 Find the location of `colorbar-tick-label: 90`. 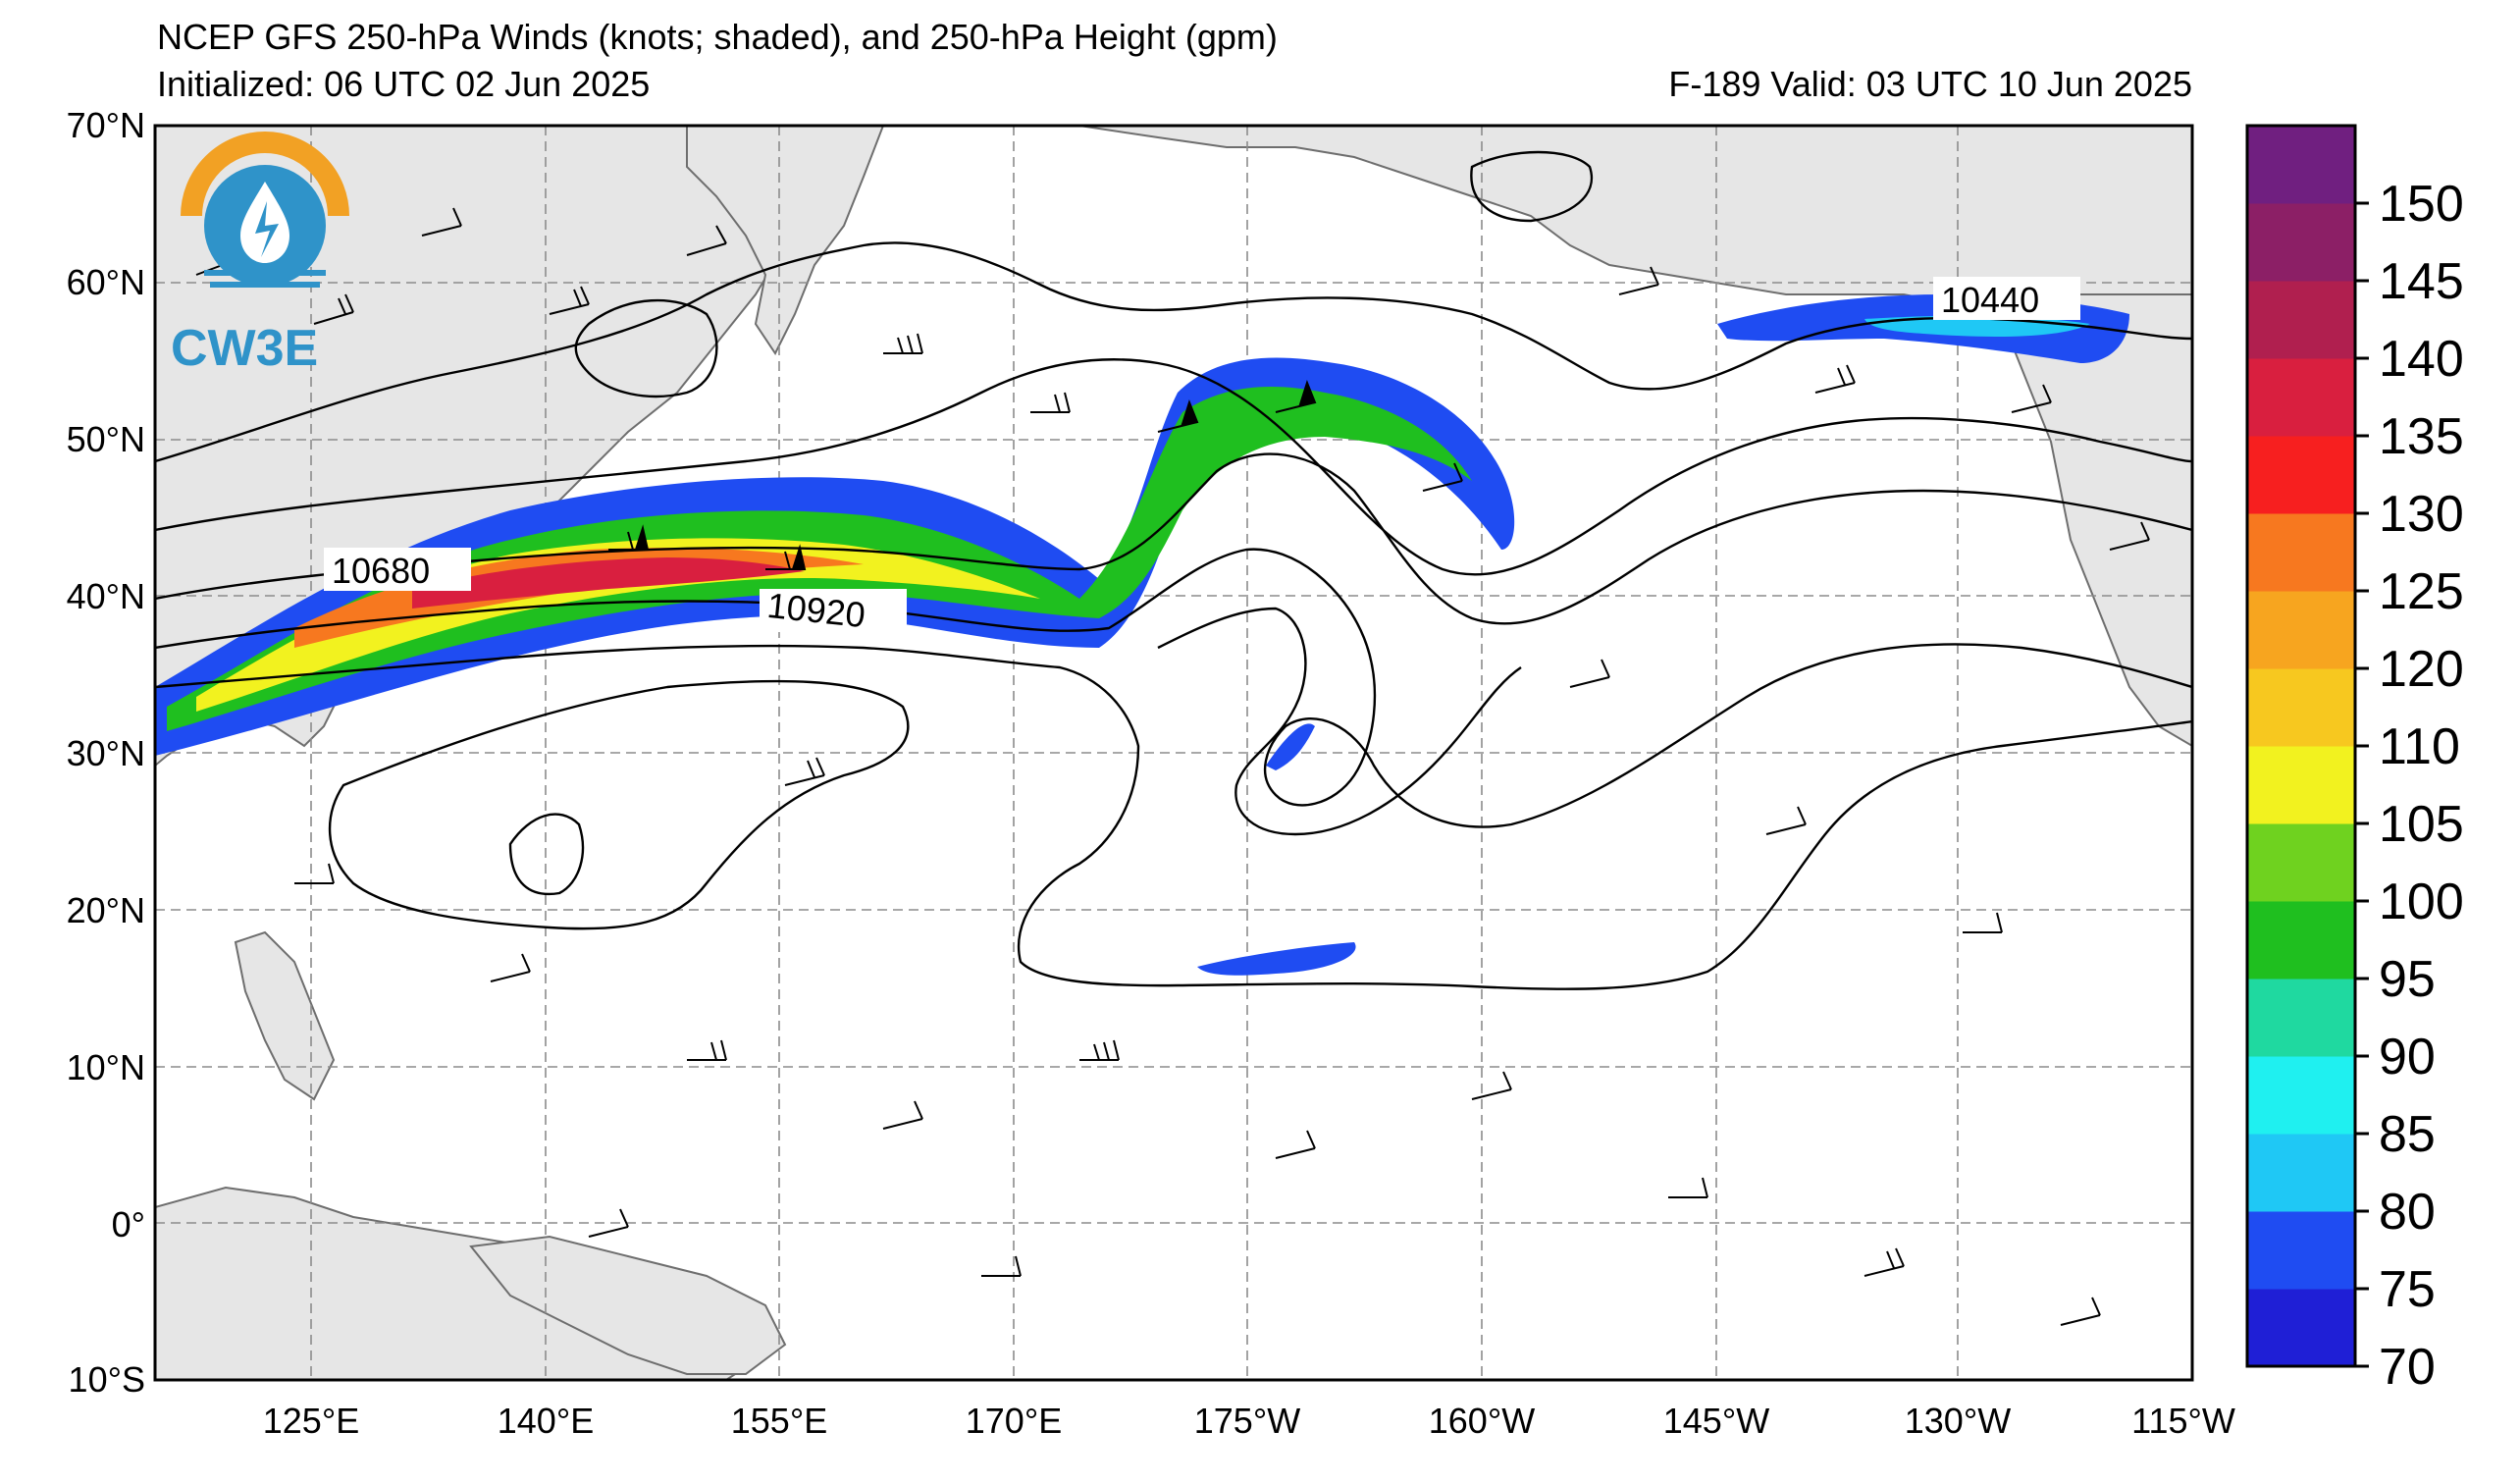

colorbar-tick-label: 90 is located at coordinates (2407, 1057).